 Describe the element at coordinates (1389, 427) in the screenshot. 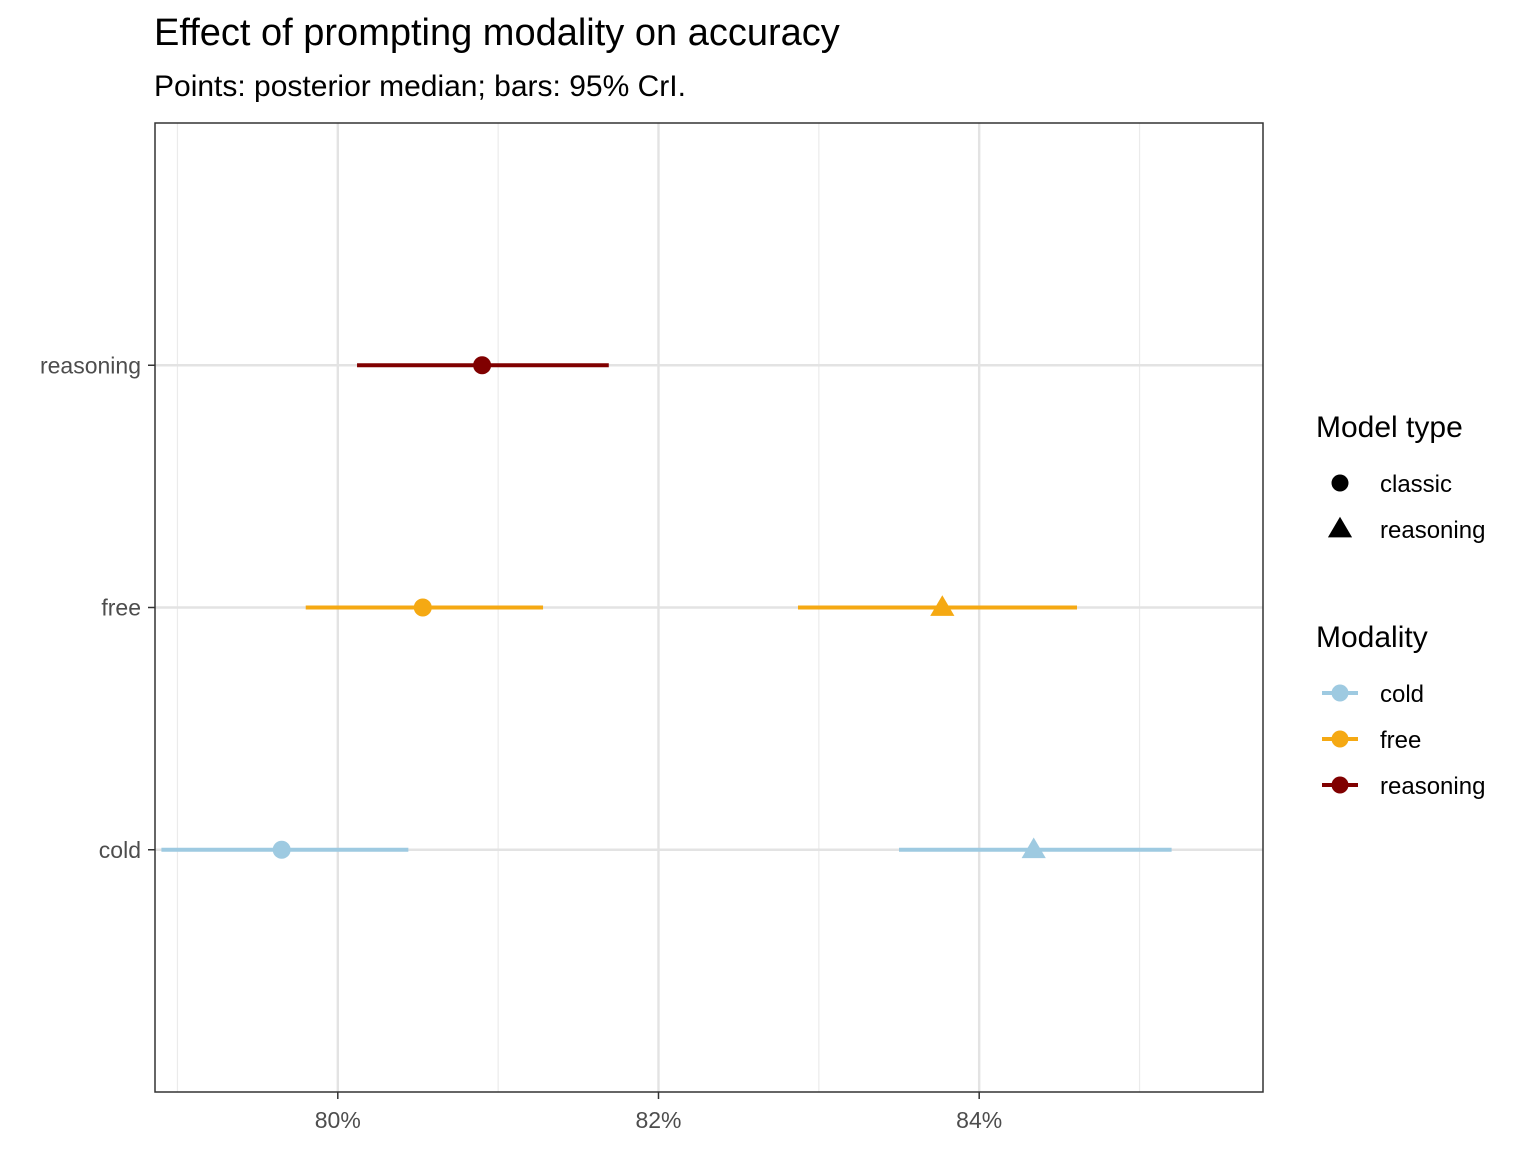

I see `legend-shape-title: Model type` at that location.